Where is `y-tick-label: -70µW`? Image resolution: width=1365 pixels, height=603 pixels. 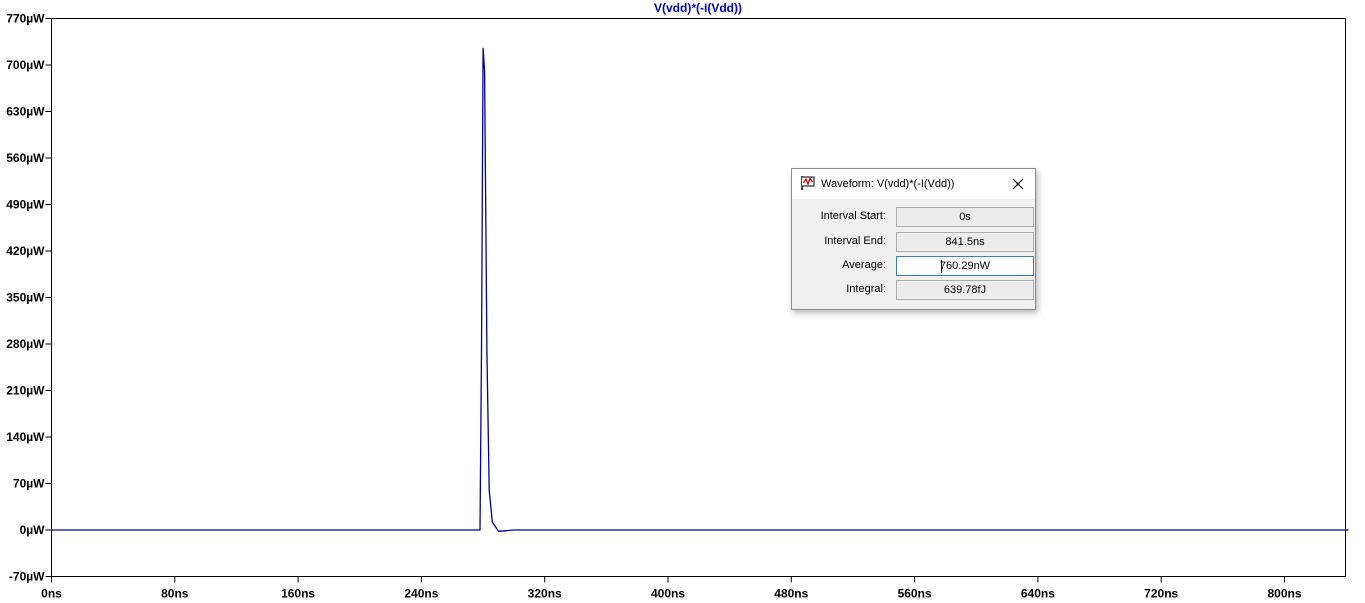 y-tick-label: -70µW is located at coordinates (27, 577).